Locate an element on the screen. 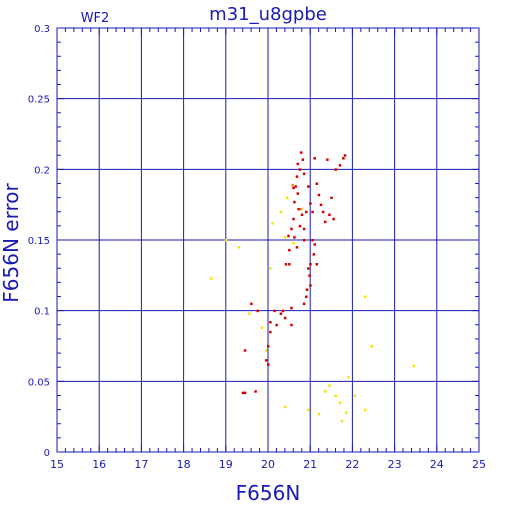 This screenshot has height=512, width=512. x-tick-label: 17 is located at coordinates (141, 464).